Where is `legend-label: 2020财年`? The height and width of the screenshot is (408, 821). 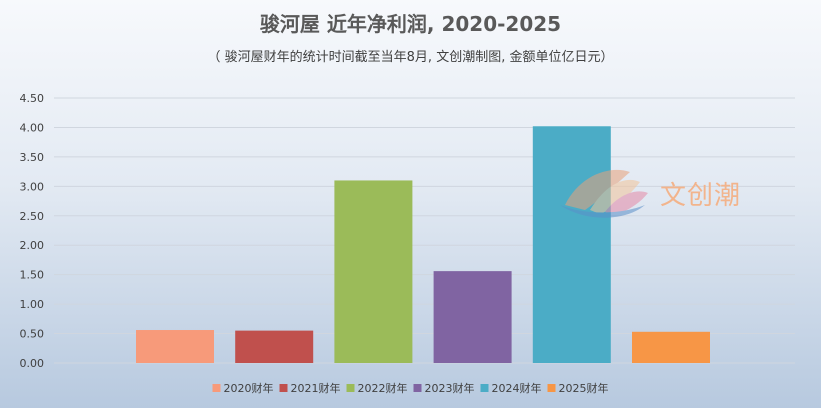 legend-label: 2020财年 is located at coordinates (249, 388).